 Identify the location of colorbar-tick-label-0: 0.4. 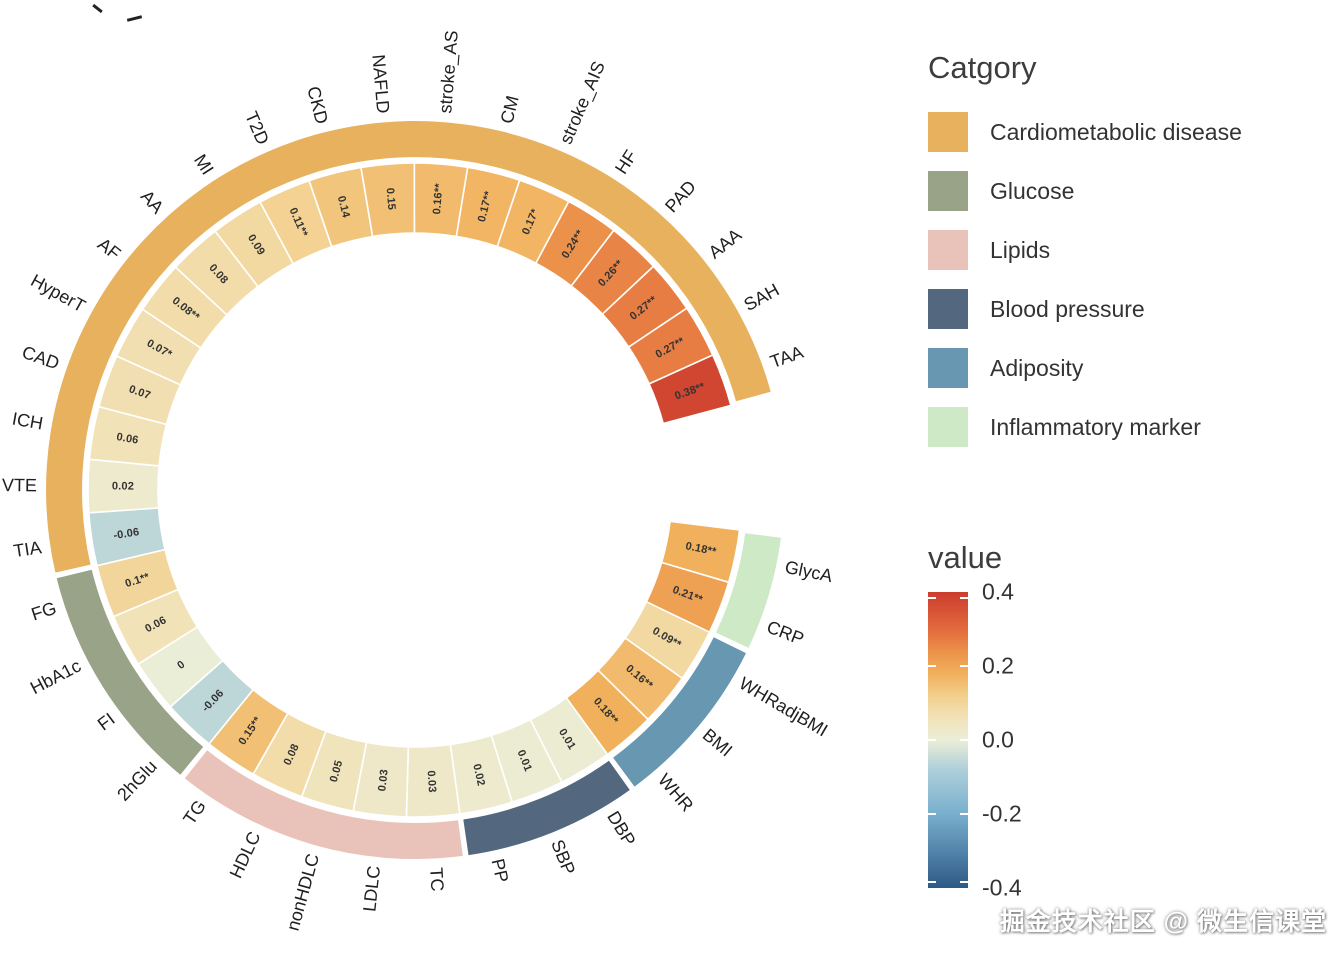
(998, 591).